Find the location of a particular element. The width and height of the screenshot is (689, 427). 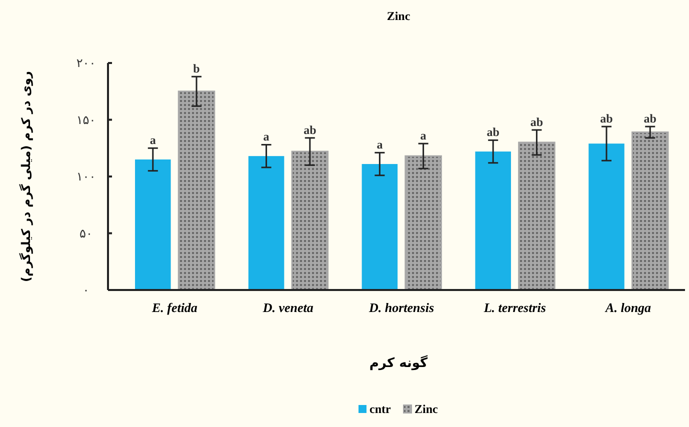

y-tick-label: ۱۵۰ is located at coordinates (86, 119).